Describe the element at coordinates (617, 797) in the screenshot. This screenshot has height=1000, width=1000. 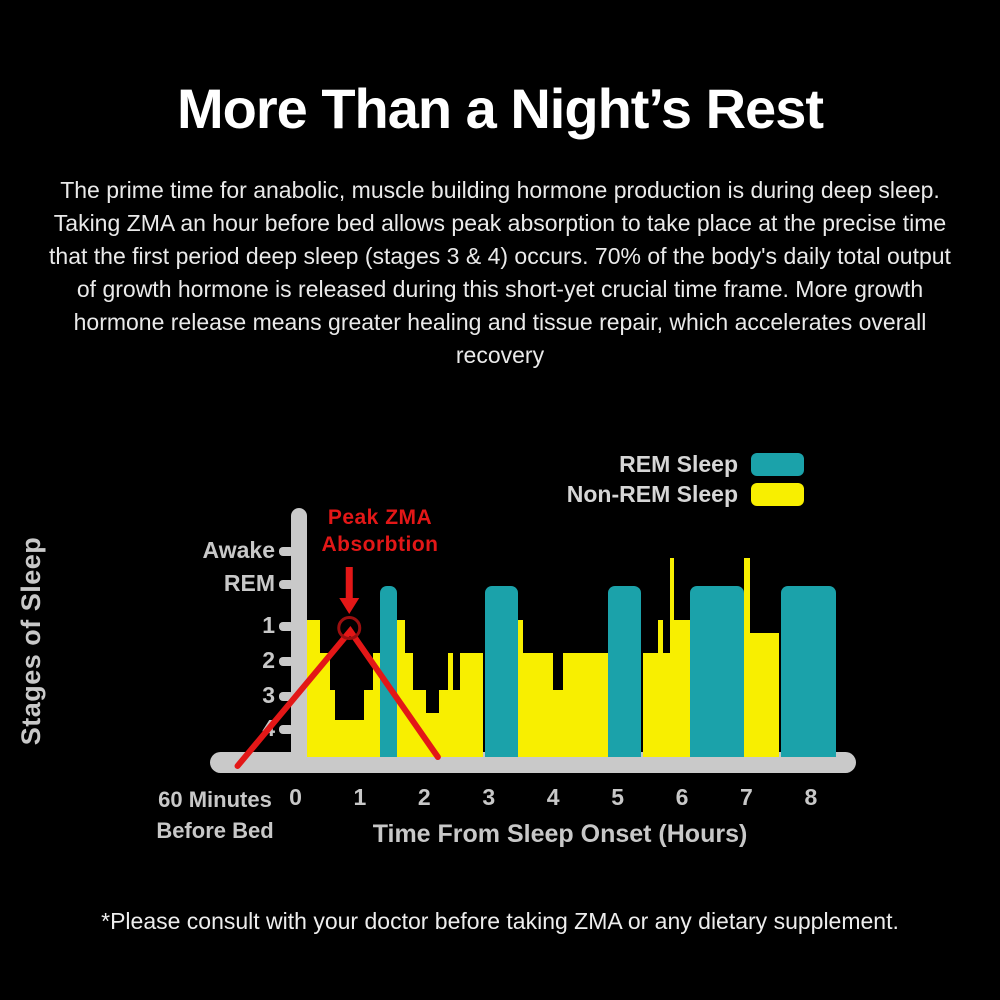
I see `x-tick-label: 5` at that location.